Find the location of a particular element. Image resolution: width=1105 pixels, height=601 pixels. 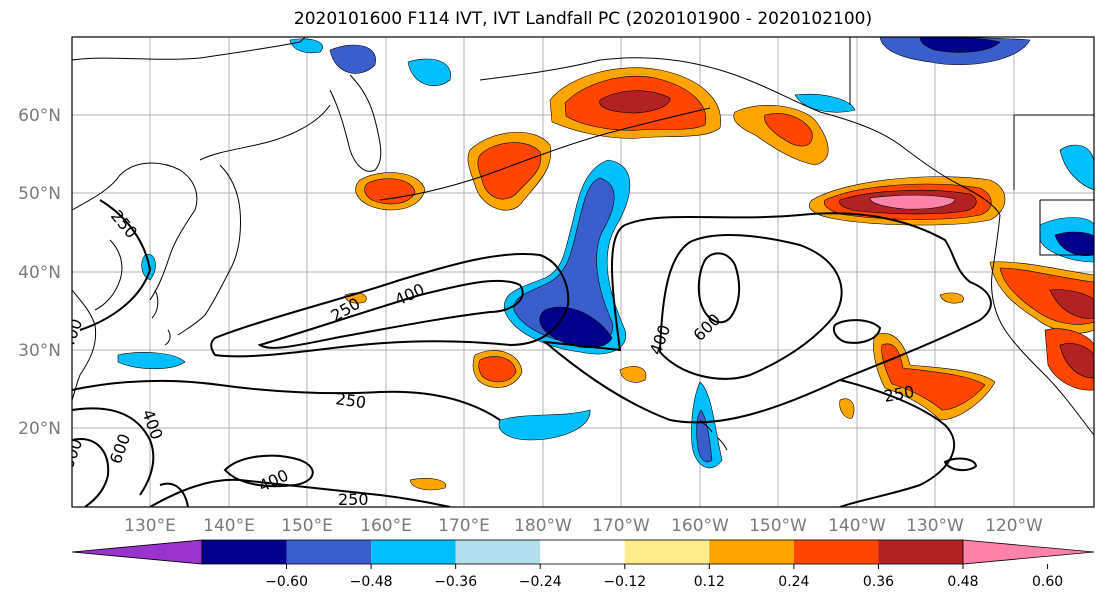

lon-label-160w: 160°W is located at coordinates (700, 526).